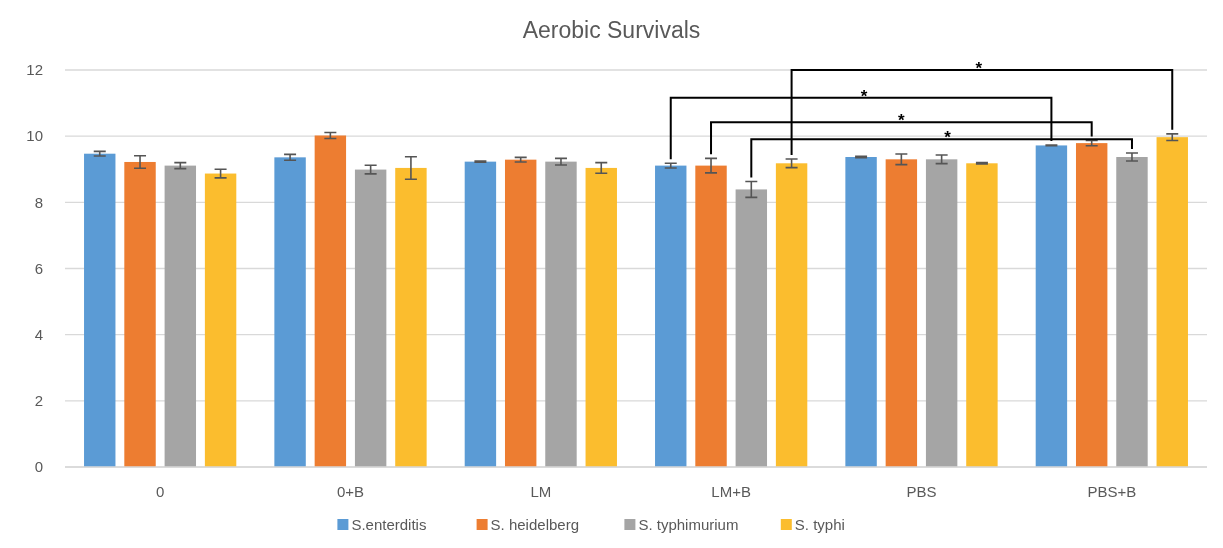 The width and height of the screenshot is (1223, 548). I want to click on x-tick-label: 0+B, so click(350, 491).